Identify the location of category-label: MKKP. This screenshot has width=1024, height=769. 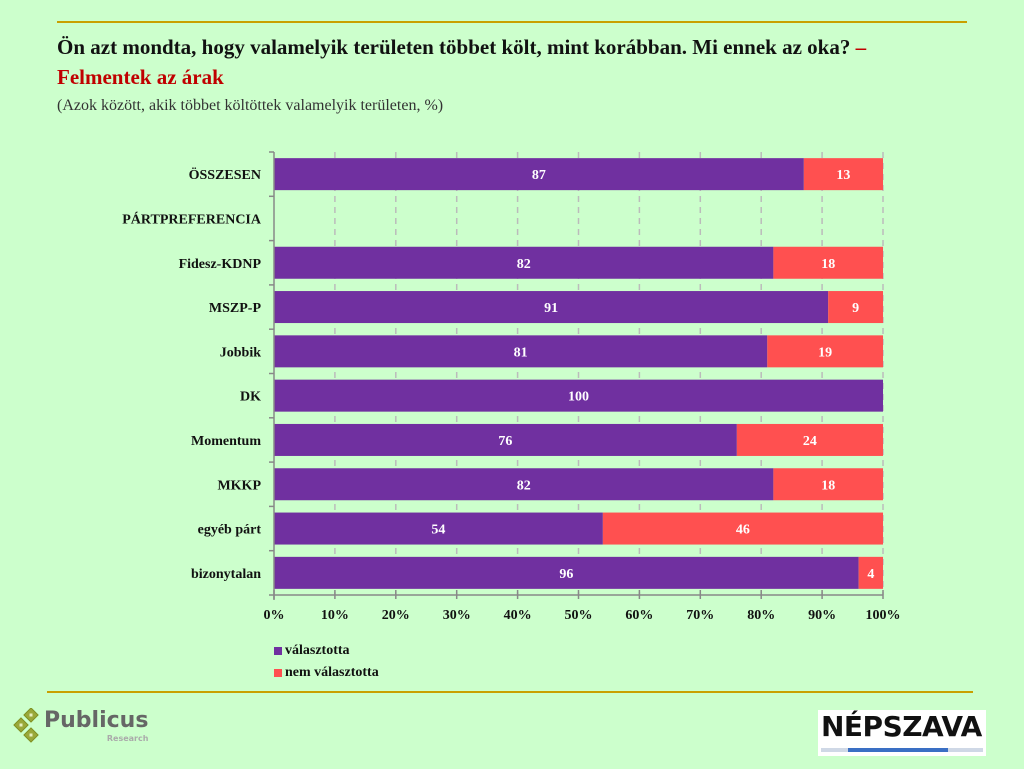
(239, 485).